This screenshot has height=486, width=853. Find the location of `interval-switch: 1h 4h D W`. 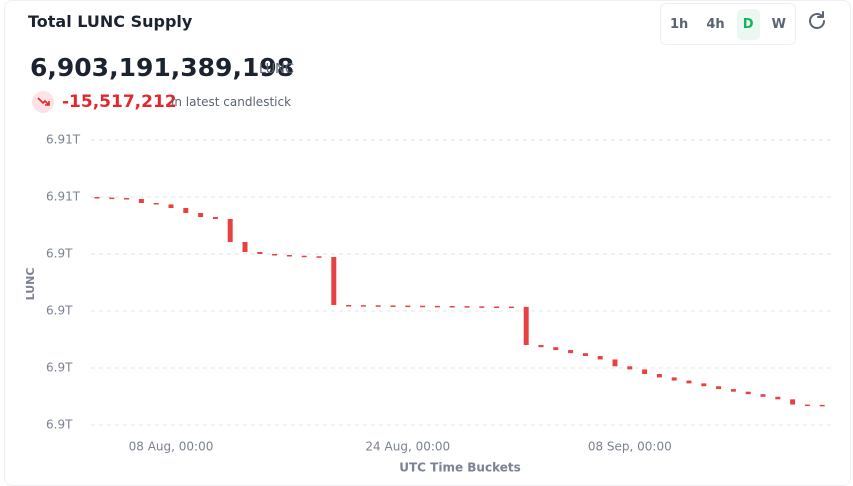

interval-switch: 1h 4h D W is located at coordinates (728, 24).